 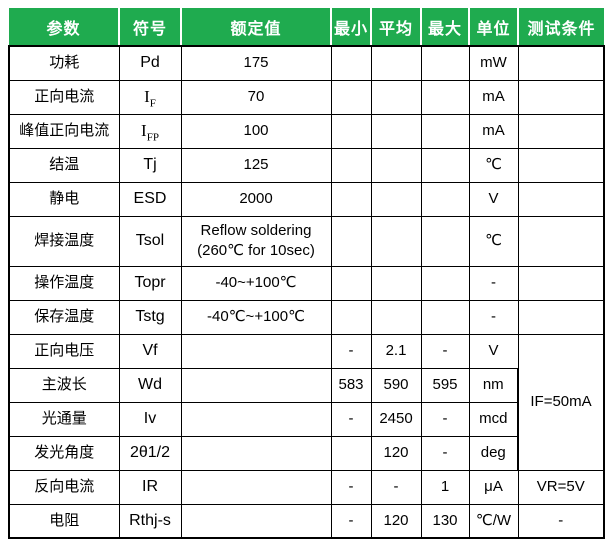 I want to click on cell-param: 操作温度, so click(x=64, y=283).